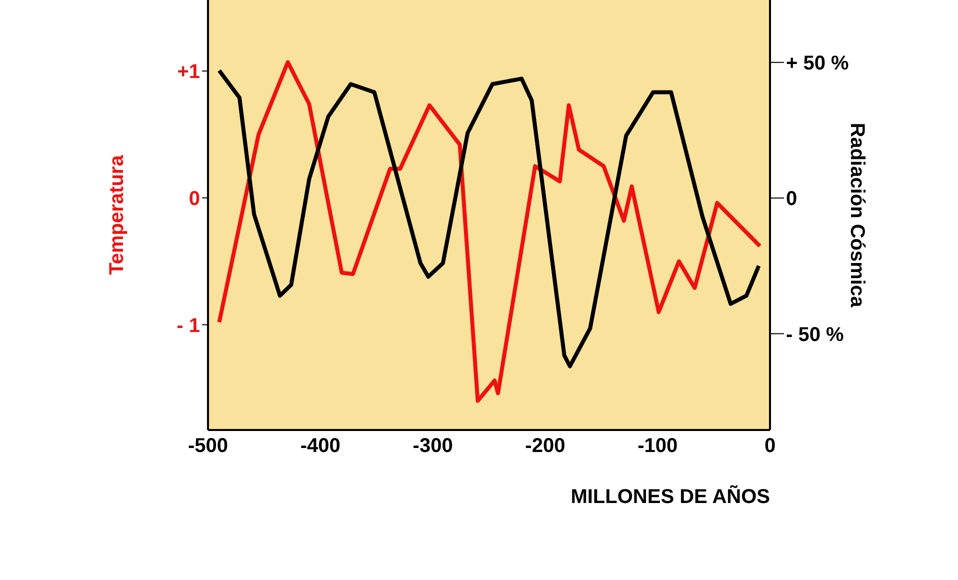 This screenshot has width=958, height=580. Describe the element at coordinates (818, 63) in the screenshot. I see `y2-tick-label: + 50 %` at that location.